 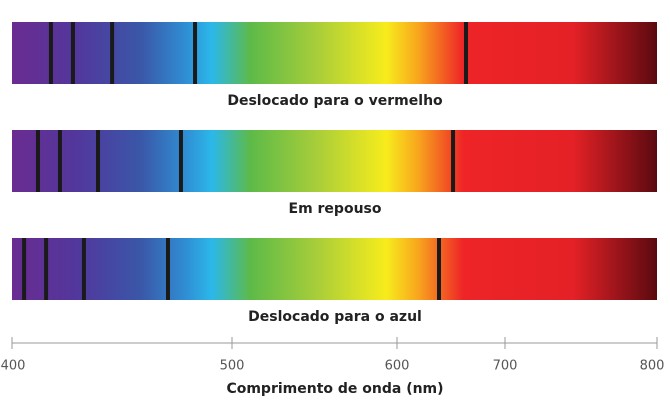 What do you see at coordinates (335, 317) in the screenshot?
I see `spectrum-label: Deslocado para o azul` at bounding box center [335, 317].